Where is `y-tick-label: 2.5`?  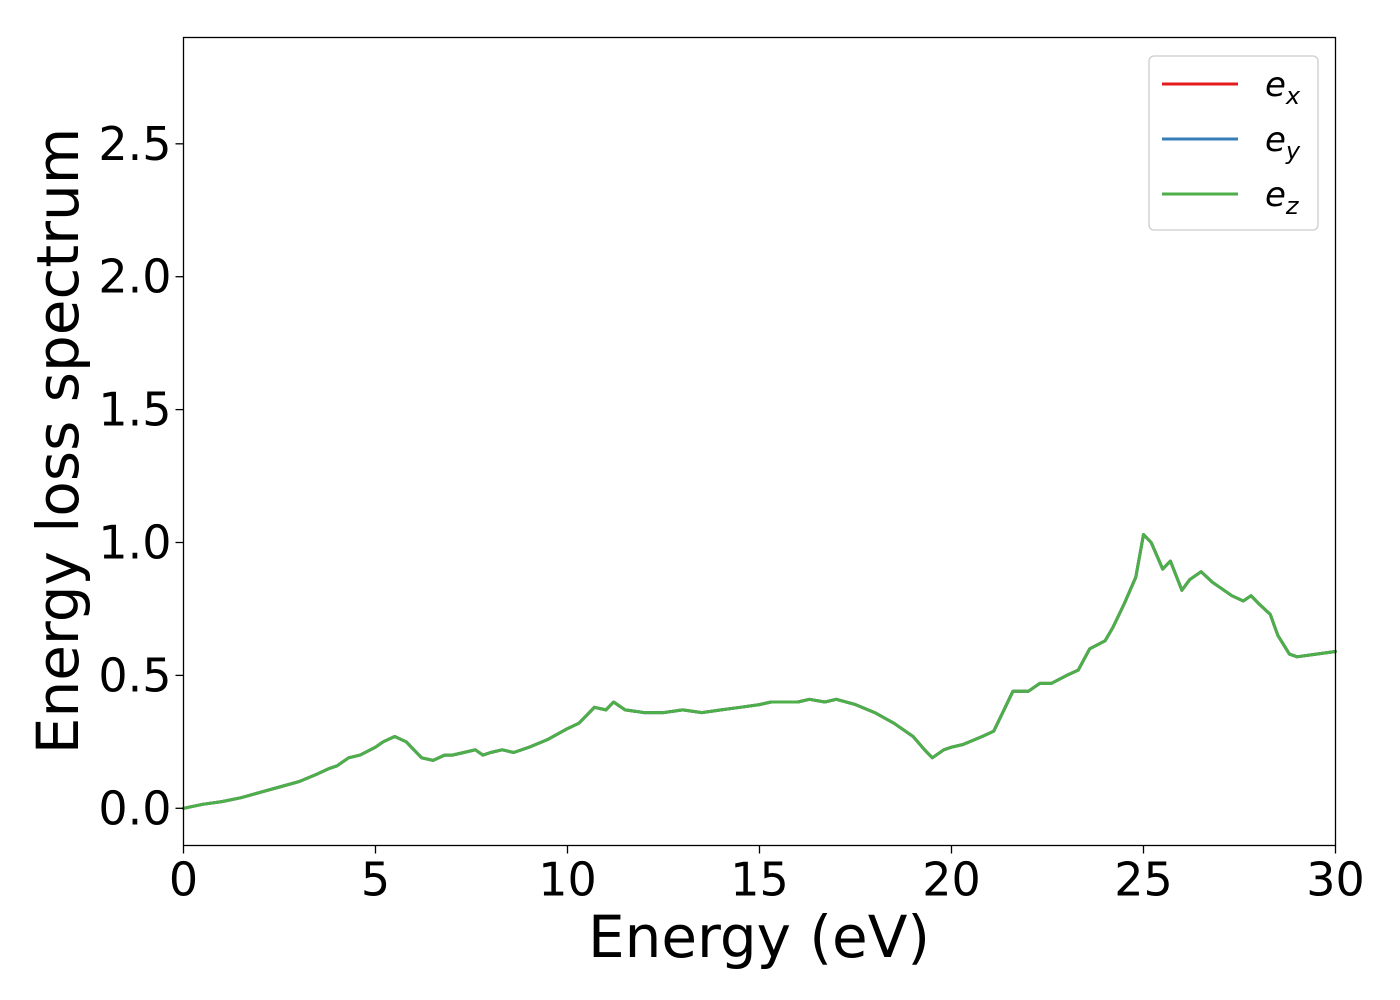
y-tick-label: 2.5 is located at coordinates (134, 144).